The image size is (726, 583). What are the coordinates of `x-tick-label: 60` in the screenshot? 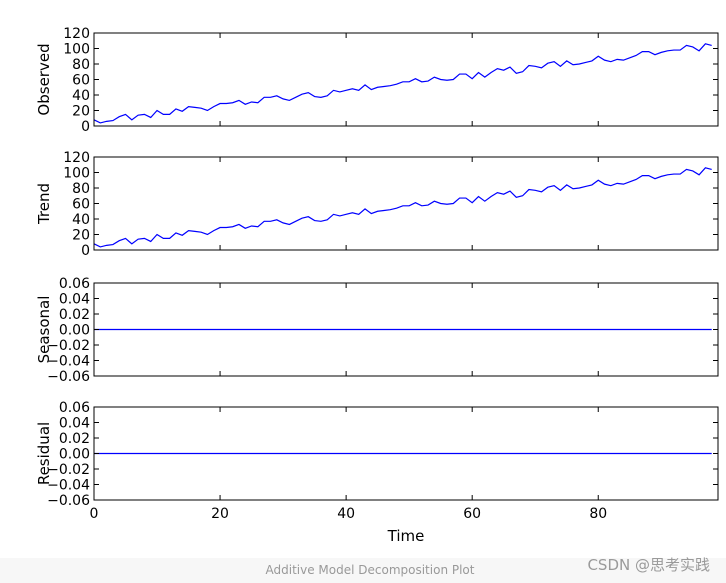 It's located at (472, 514).